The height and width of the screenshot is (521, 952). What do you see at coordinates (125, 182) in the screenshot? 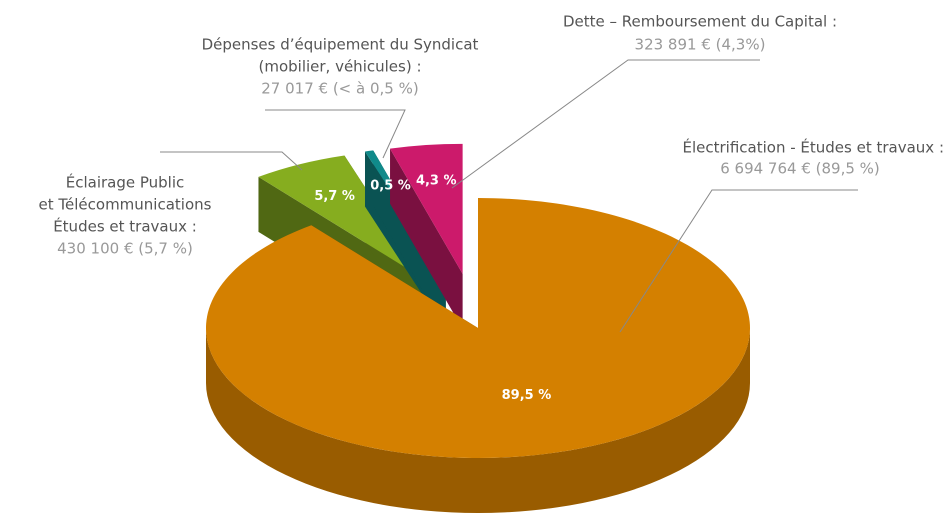
I see `annotation: Éclairage Public` at bounding box center [125, 182].